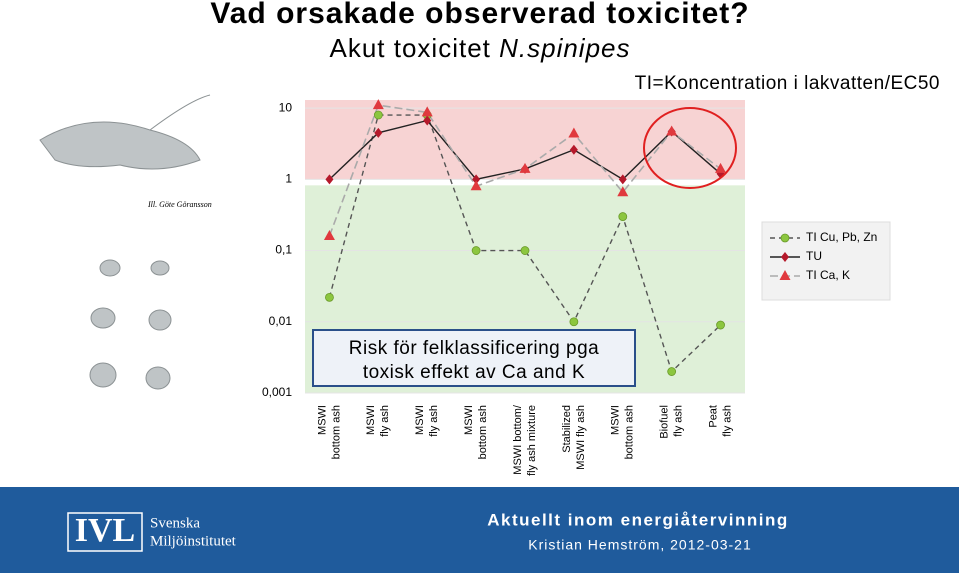 The image size is (959, 578). Describe the element at coordinates (474, 348) in the screenshot. I see `callout-text: Risk för felklassificering pga` at that location.